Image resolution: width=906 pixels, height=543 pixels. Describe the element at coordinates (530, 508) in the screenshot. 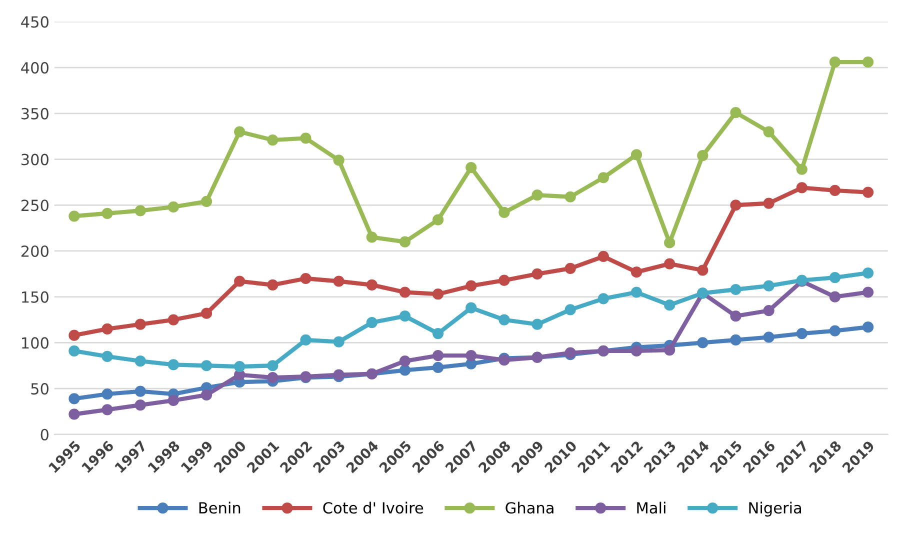

I see `legend-label: Ghana` at that location.